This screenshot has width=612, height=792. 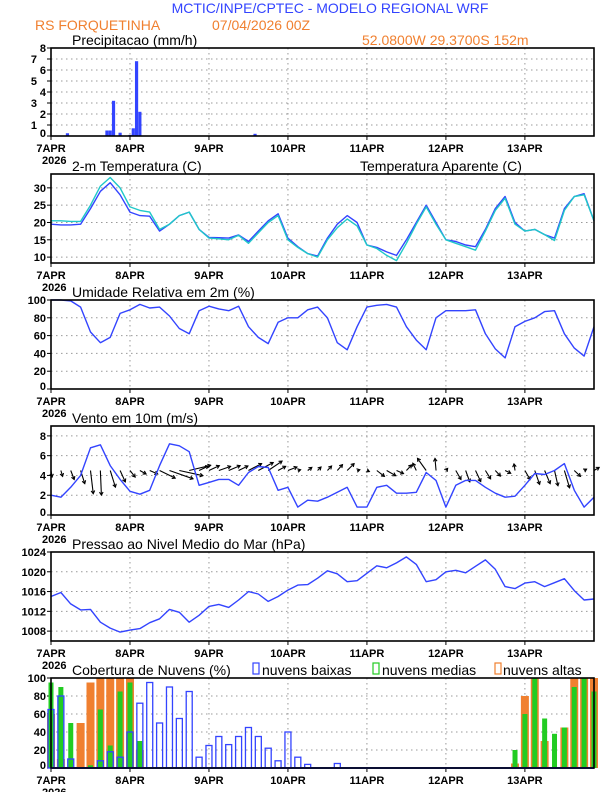 What do you see at coordinates (43, 457) in the screenshot?
I see `y-tick-label: 6` at bounding box center [43, 457].